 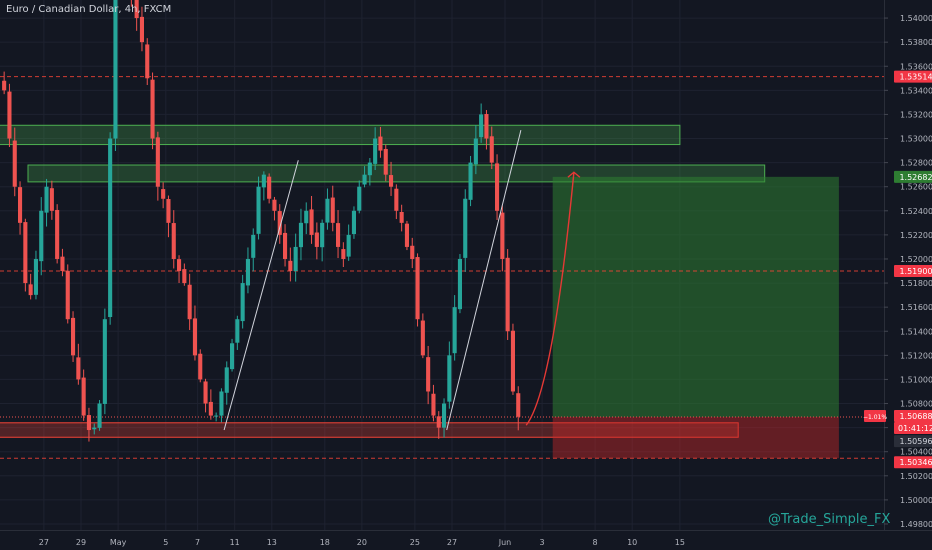 I want to click on countdown-tag-background, so click(x=913, y=428).